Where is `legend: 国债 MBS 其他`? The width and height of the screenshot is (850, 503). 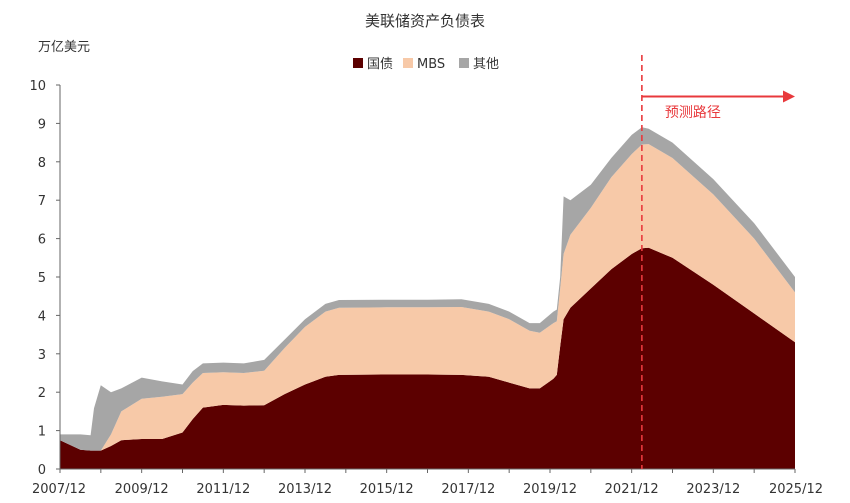
legend: 国债 MBS 其他 is located at coordinates (426, 64).